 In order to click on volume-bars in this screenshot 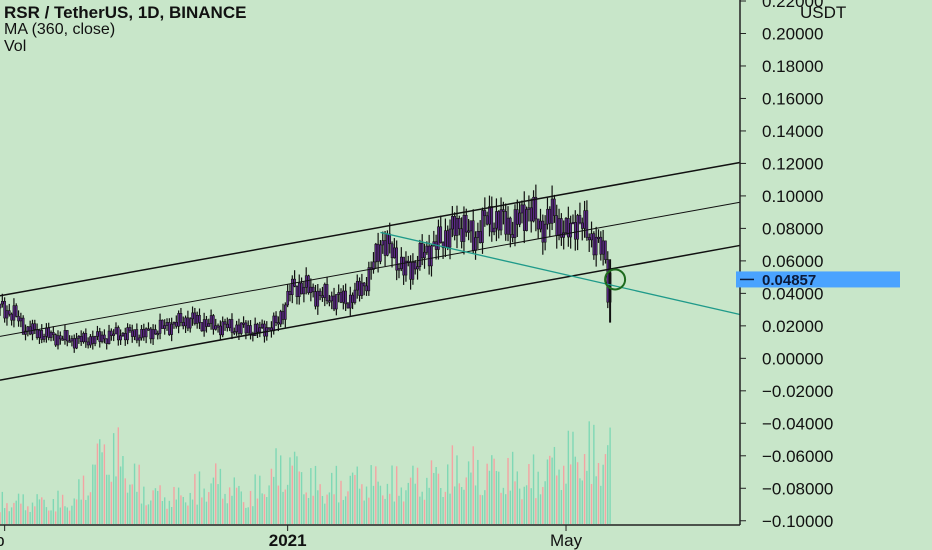, I will do `click(305, 472)`.